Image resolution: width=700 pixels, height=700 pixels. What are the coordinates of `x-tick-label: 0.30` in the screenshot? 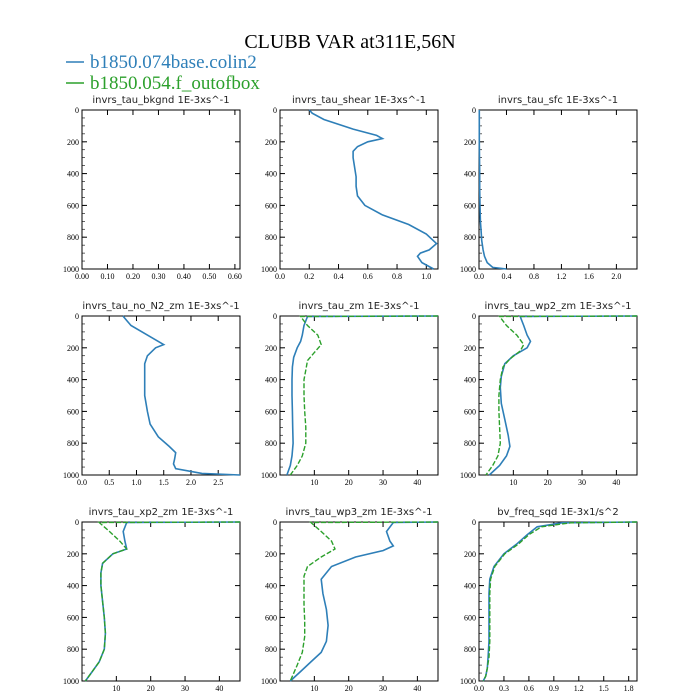 It's located at (158, 276).